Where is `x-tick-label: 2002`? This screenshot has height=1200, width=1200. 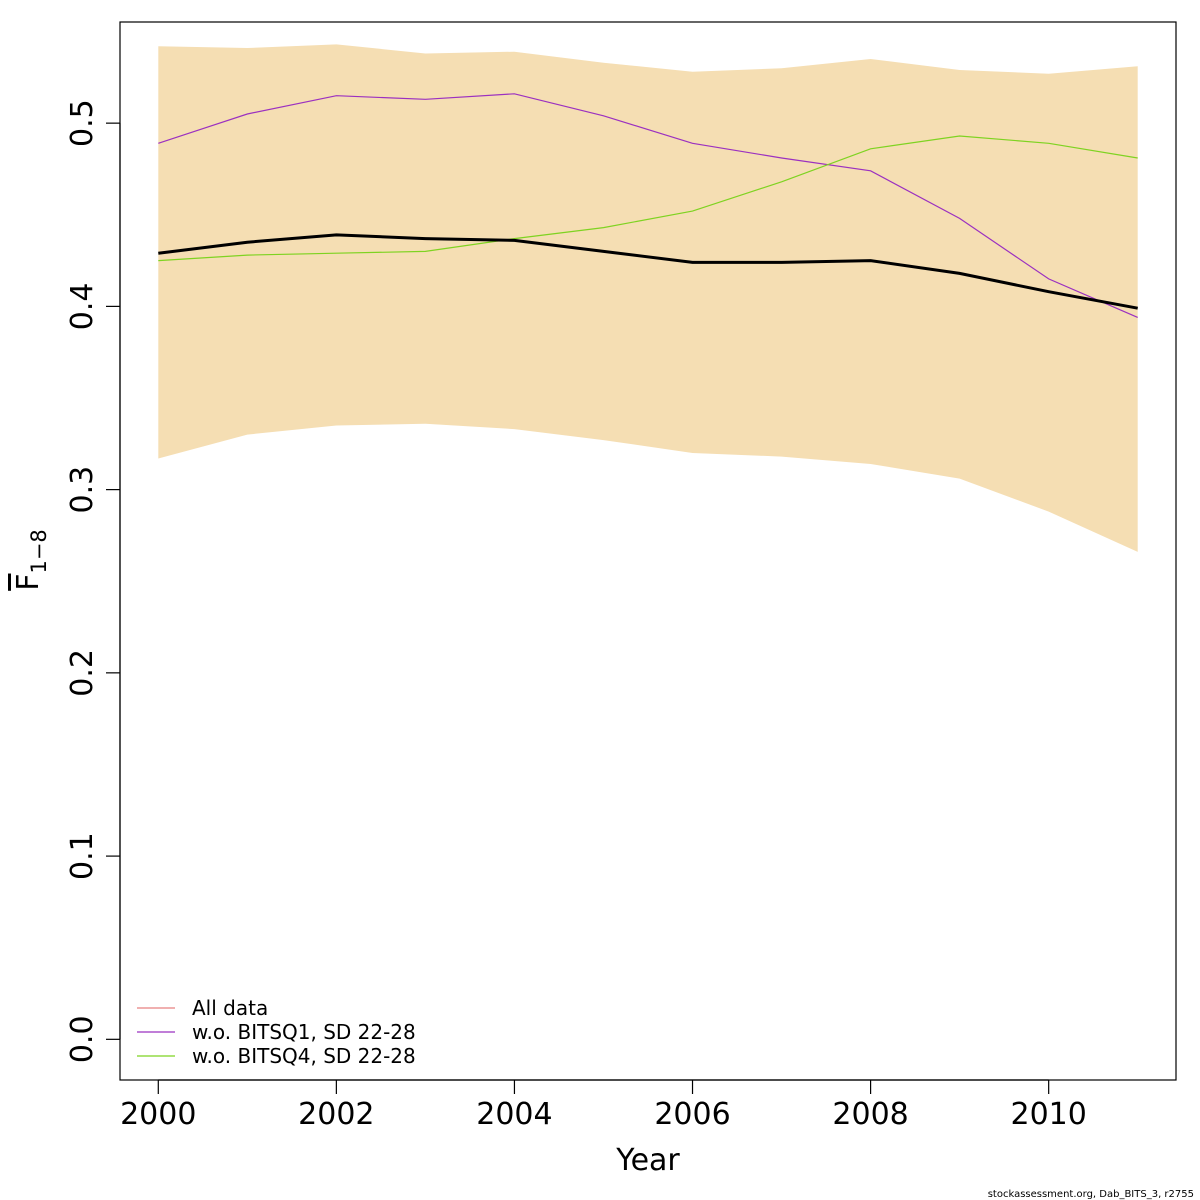 x-tick-label: 2002 is located at coordinates (336, 1114).